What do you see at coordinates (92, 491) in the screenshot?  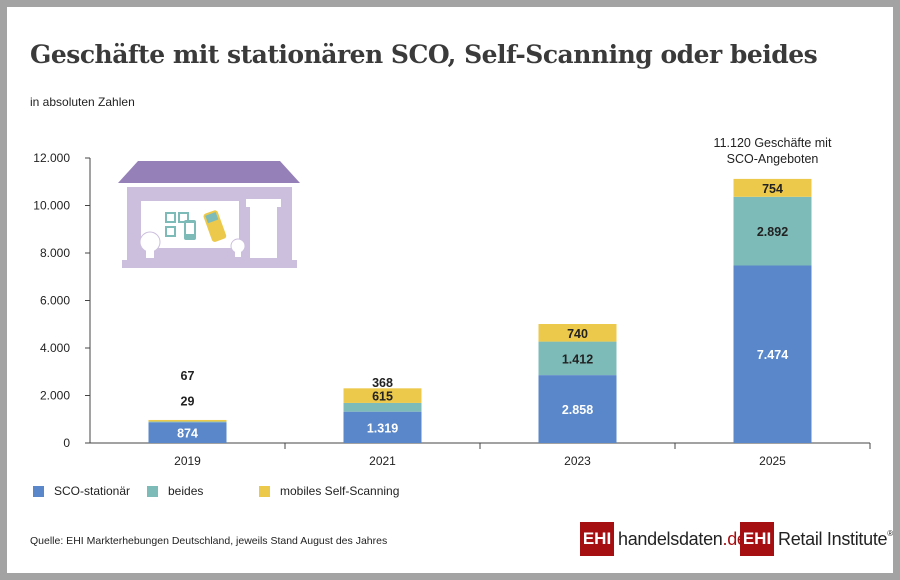 I see `legend-label: SCO-stationär` at bounding box center [92, 491].